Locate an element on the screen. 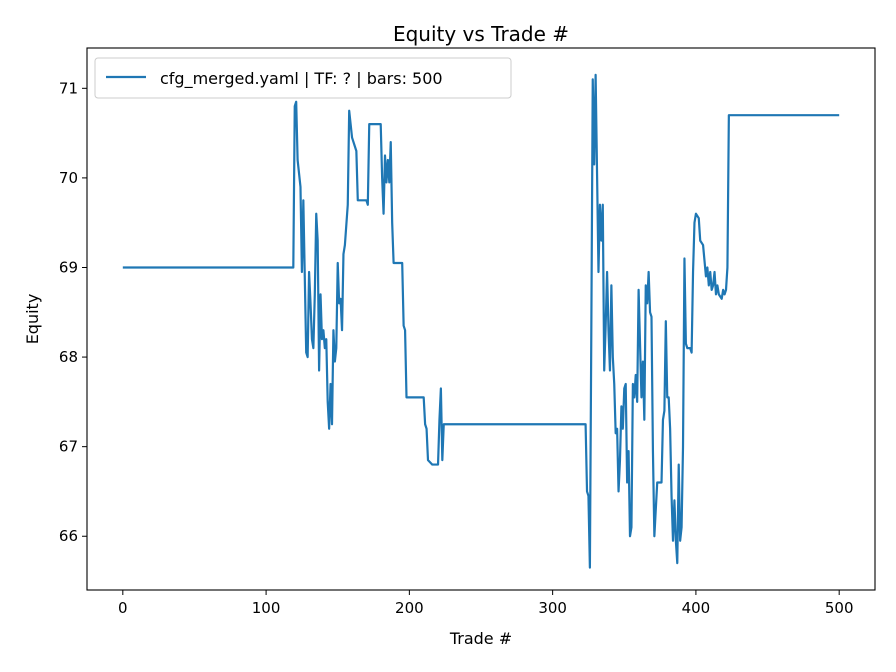 This screenshot has height=672, width=896. legend: cfg_merged.yaml | TF: ? | bars: 500 is located at coordinates (303, 78).